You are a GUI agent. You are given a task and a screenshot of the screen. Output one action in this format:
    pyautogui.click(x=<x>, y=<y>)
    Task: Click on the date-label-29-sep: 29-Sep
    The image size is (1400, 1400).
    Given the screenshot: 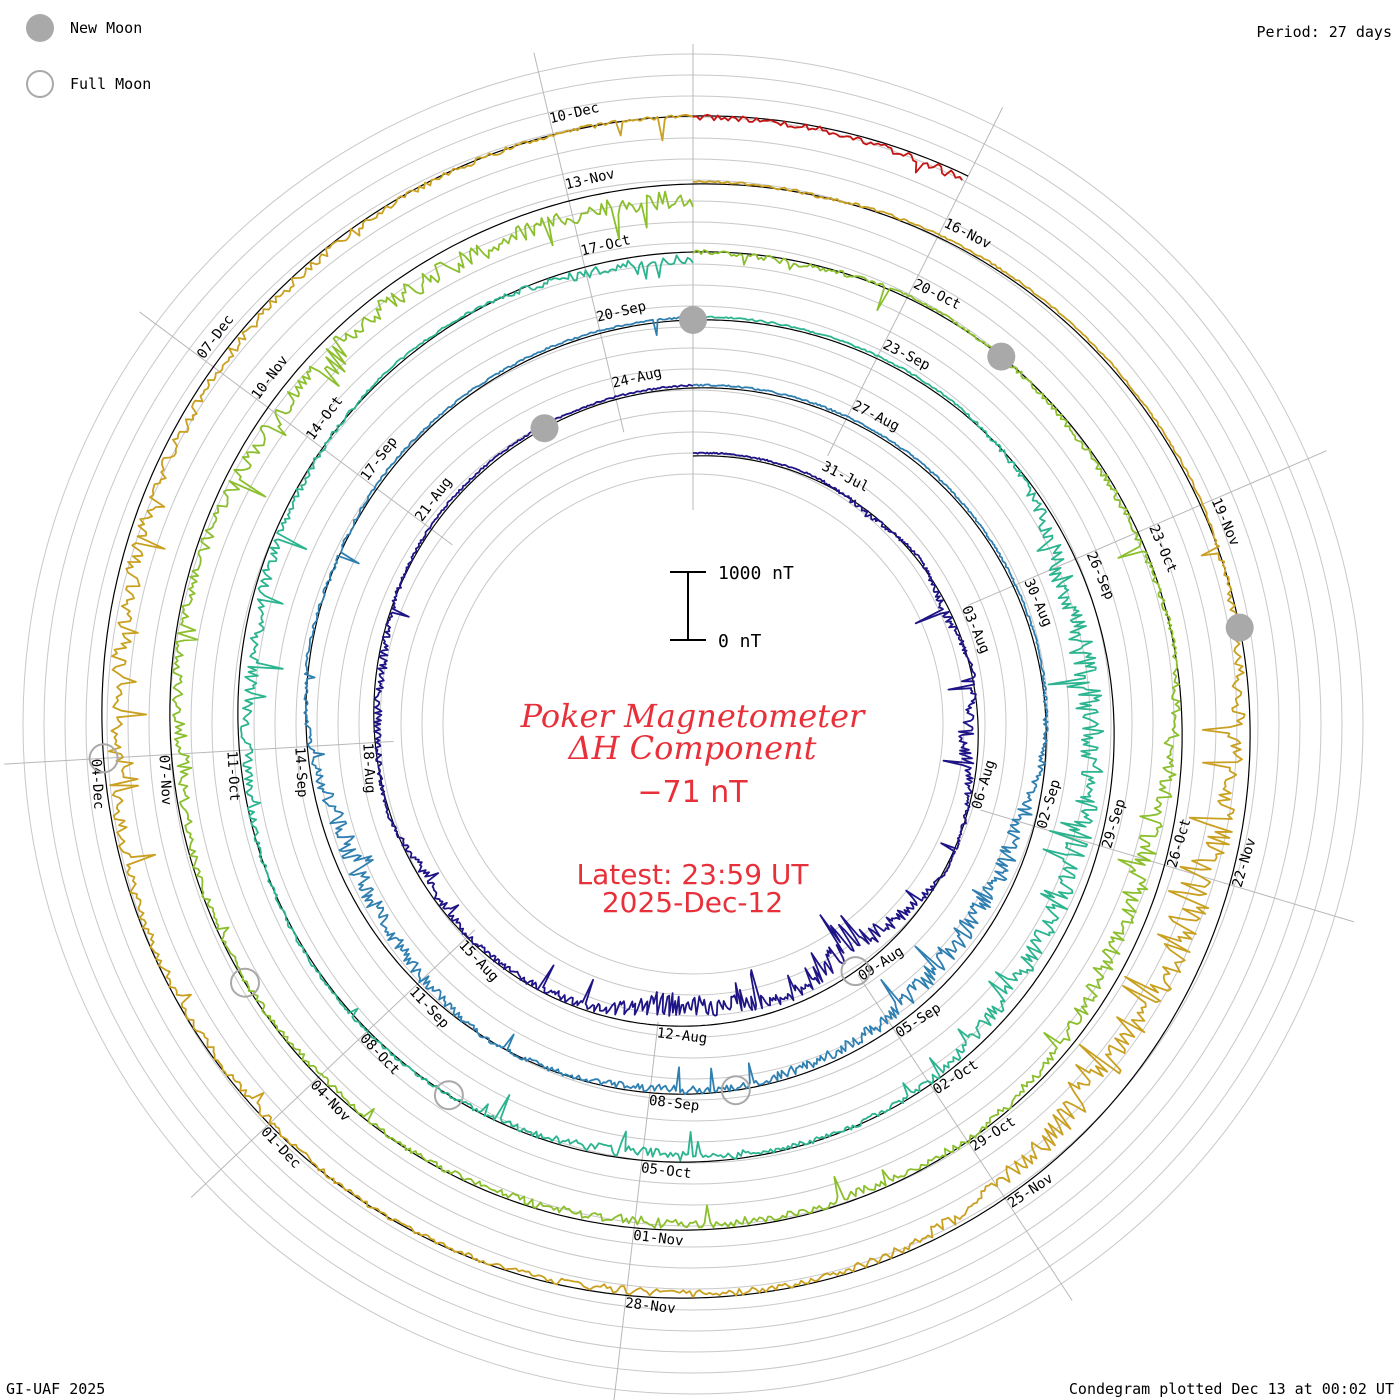 What is the action you would take?
    pyautogui.click(x=1114, y=823)
    